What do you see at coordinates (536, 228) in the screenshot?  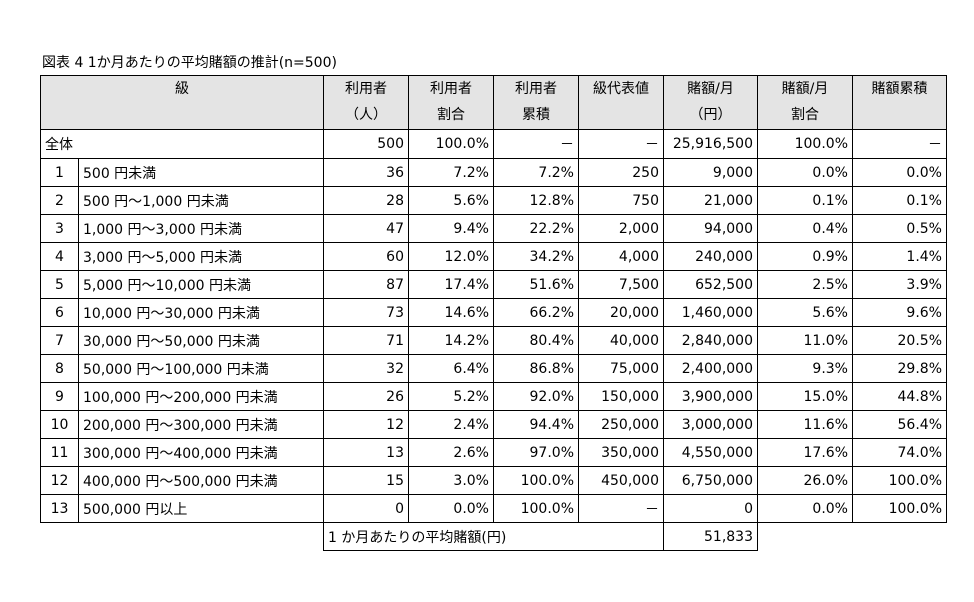 I see `table-cell: 22.2%` at bounding box center [536, 228].